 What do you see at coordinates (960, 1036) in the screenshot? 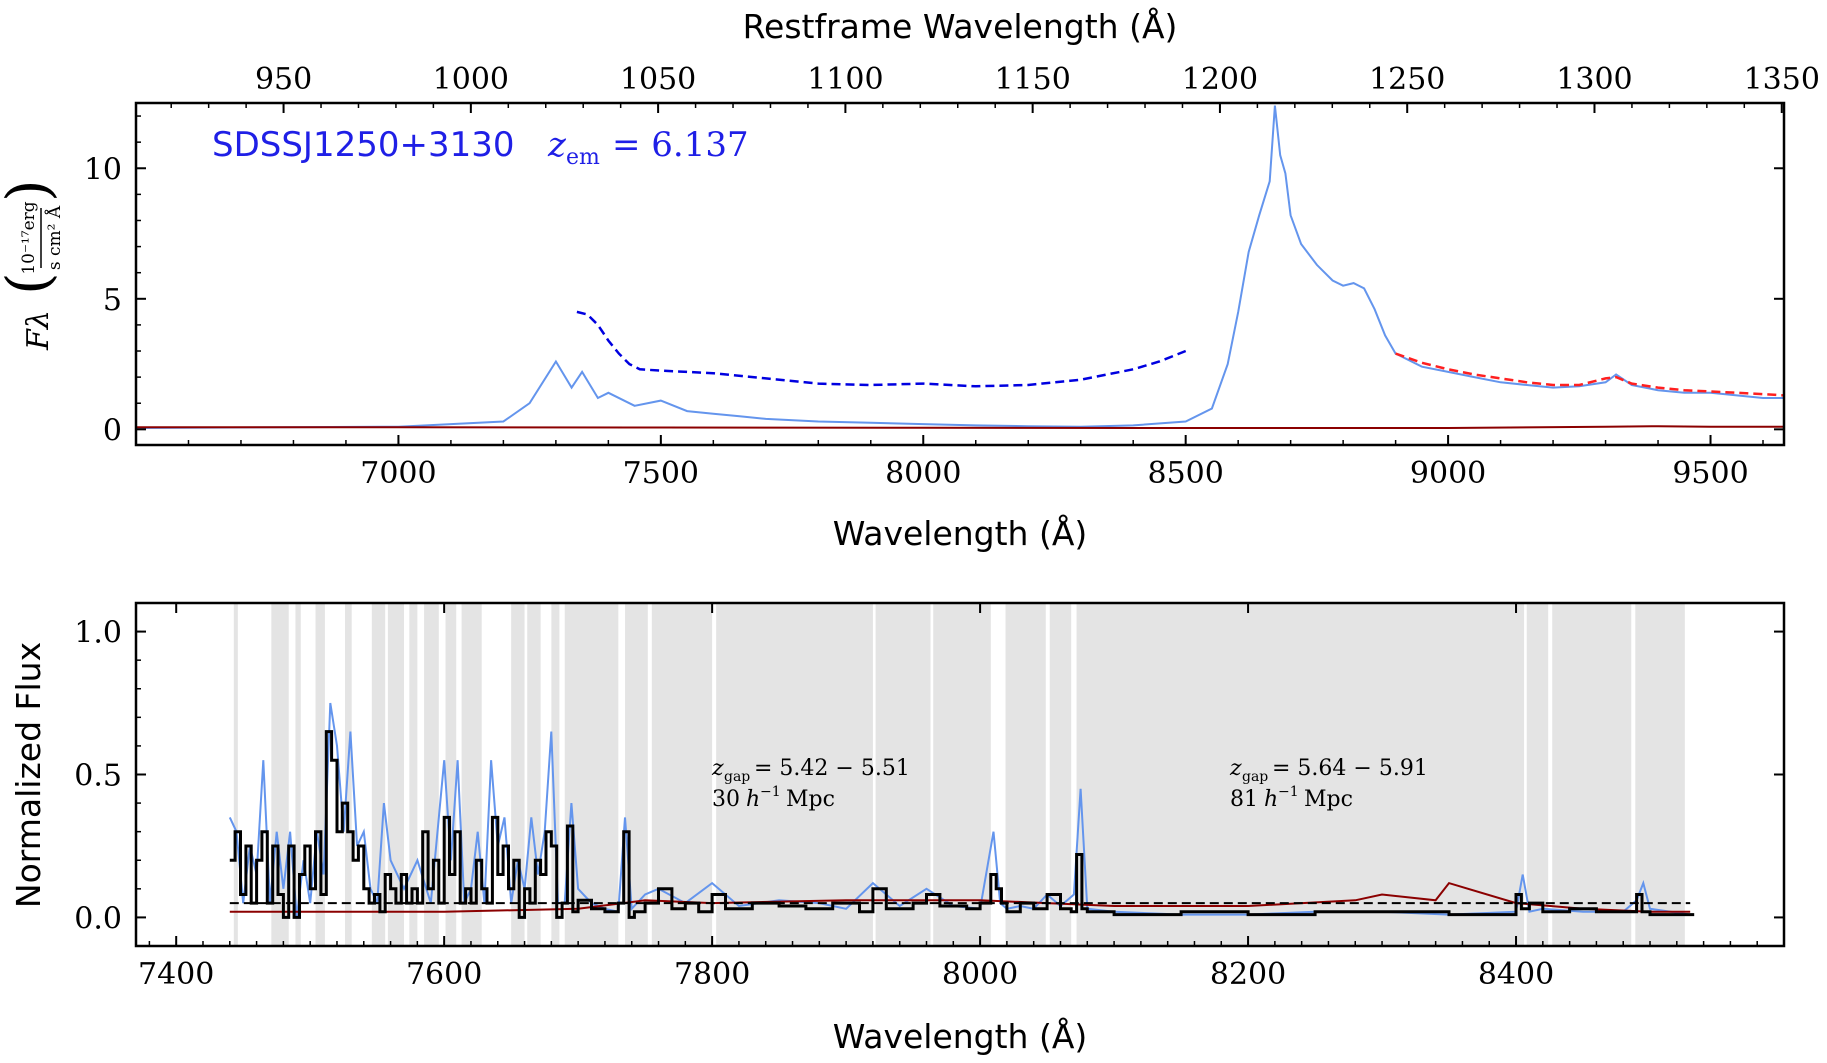
I see `bottom-xaxis-title: Wavelength (Å)` at bounding box center [960, 1036].